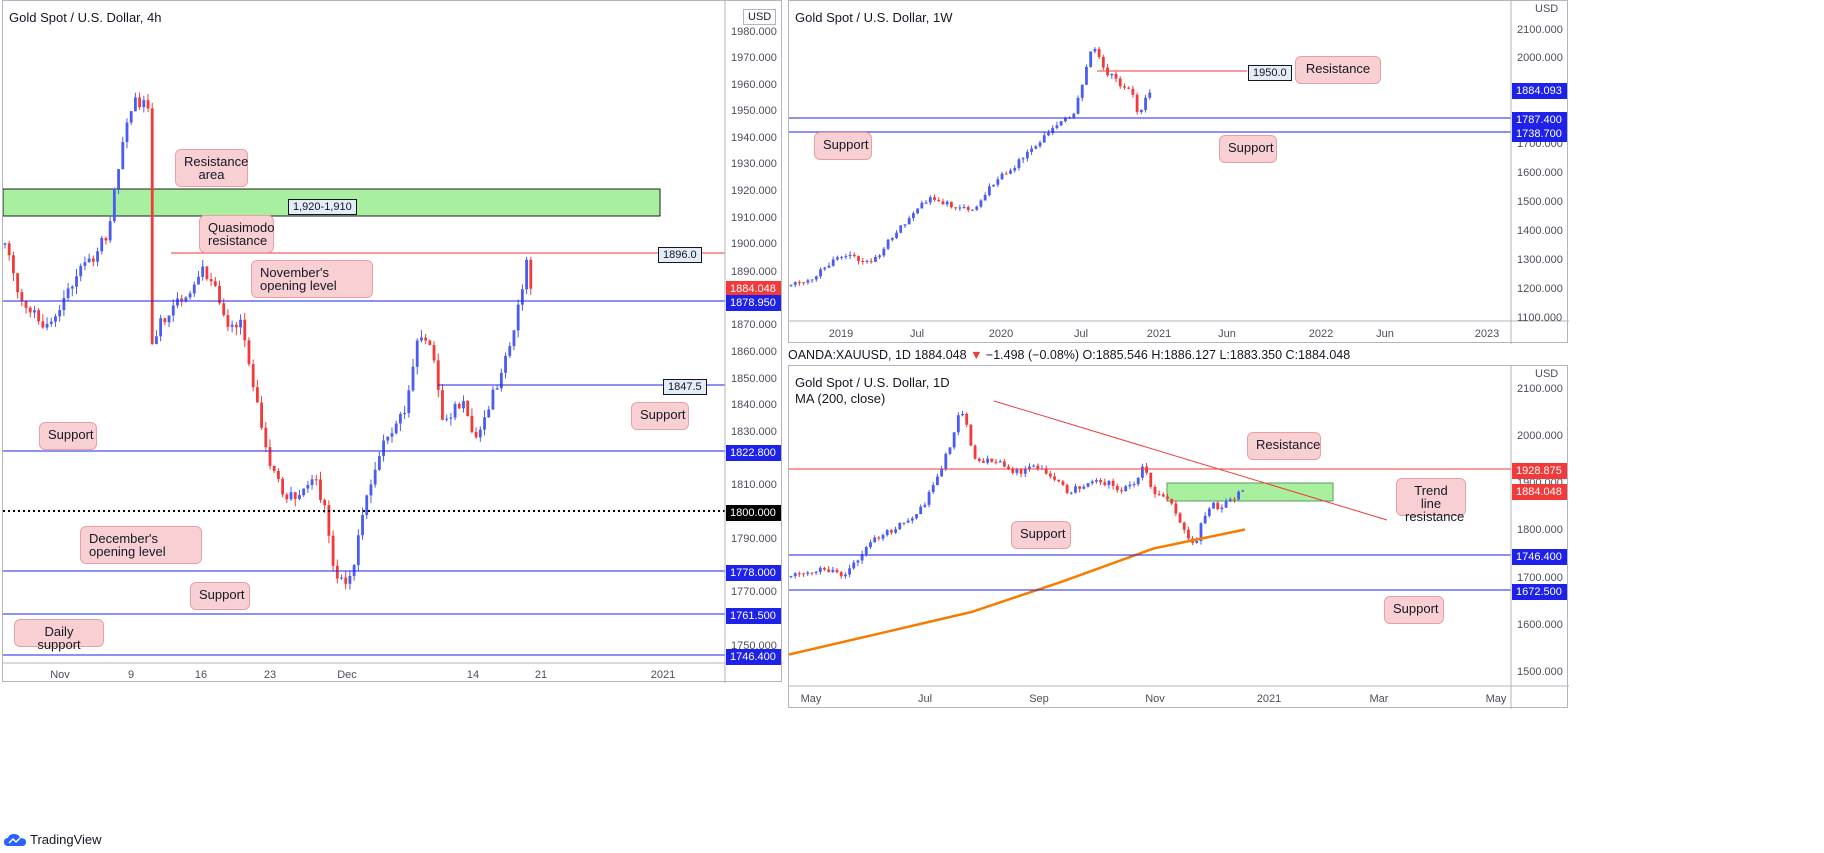 The height and width of the screenshot is (853, 1824). I want to click on zone-label: 1,920-1,910, so click(322, 207).